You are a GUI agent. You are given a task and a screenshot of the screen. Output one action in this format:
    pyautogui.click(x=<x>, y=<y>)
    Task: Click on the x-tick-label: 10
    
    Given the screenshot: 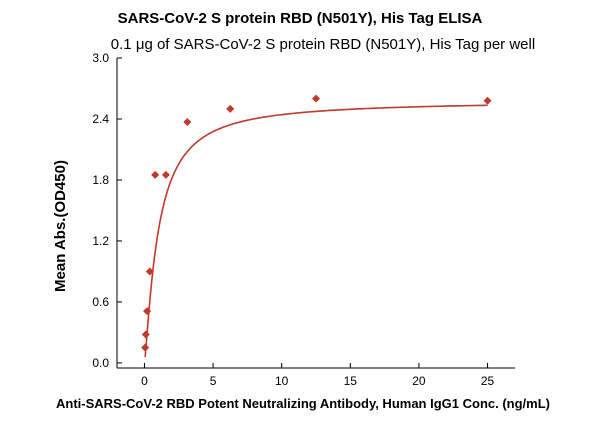 What is the action you would take?
    pyautogui.click(x=282, y=381)
    